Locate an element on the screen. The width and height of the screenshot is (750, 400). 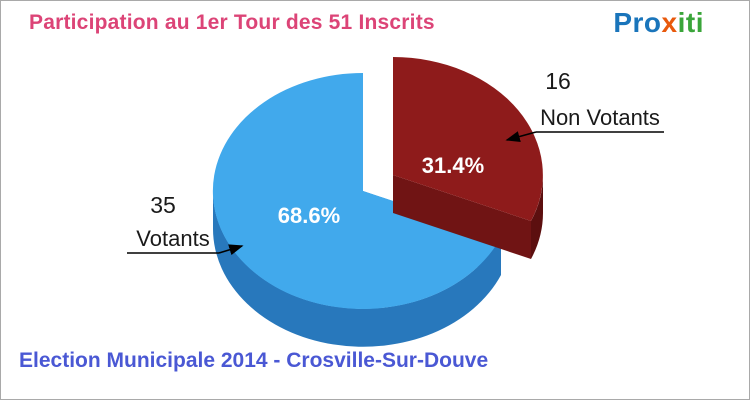
pie-slice-nonvotants is located at coordinates (468, 139).